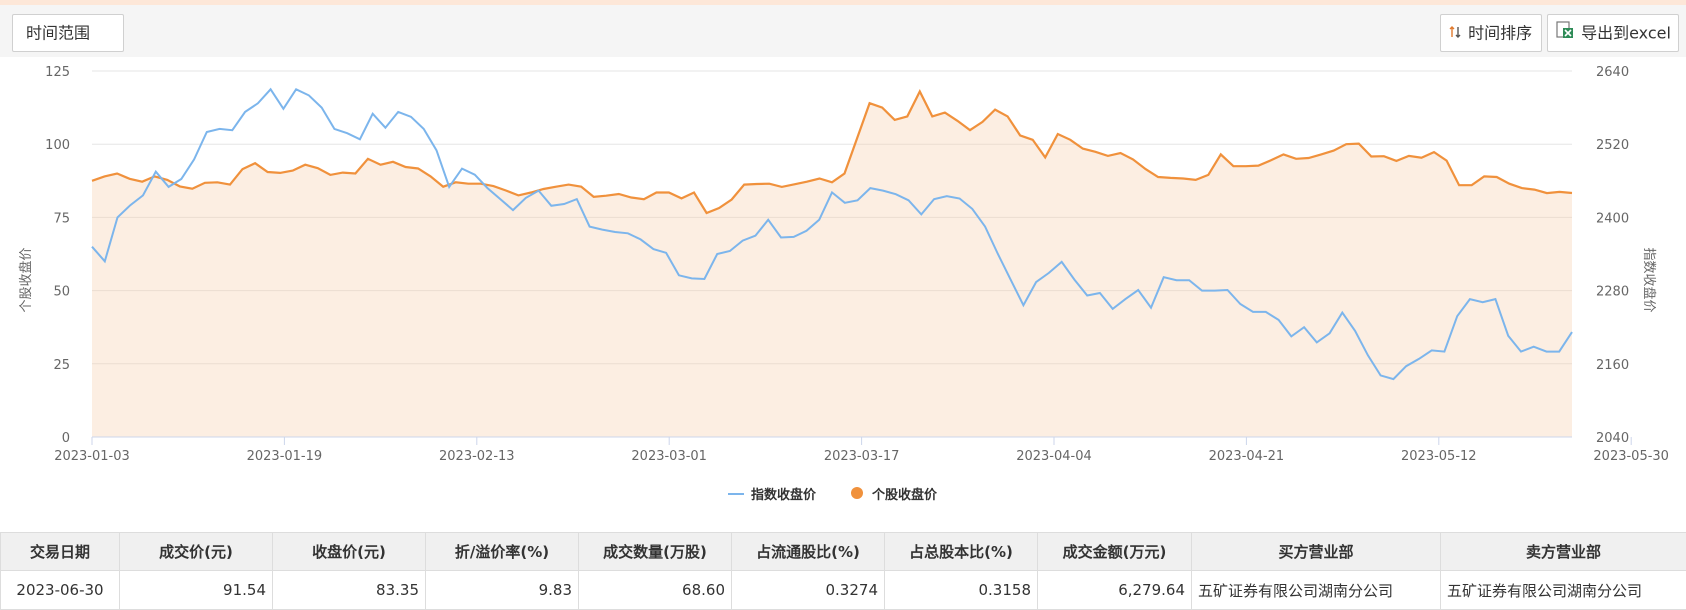 The height and width of the screenshot is (610, 1686). Describe the element at coordinates (1316, 552) in the screenshot. I see `col-buyer: 买方营业部` at that location.